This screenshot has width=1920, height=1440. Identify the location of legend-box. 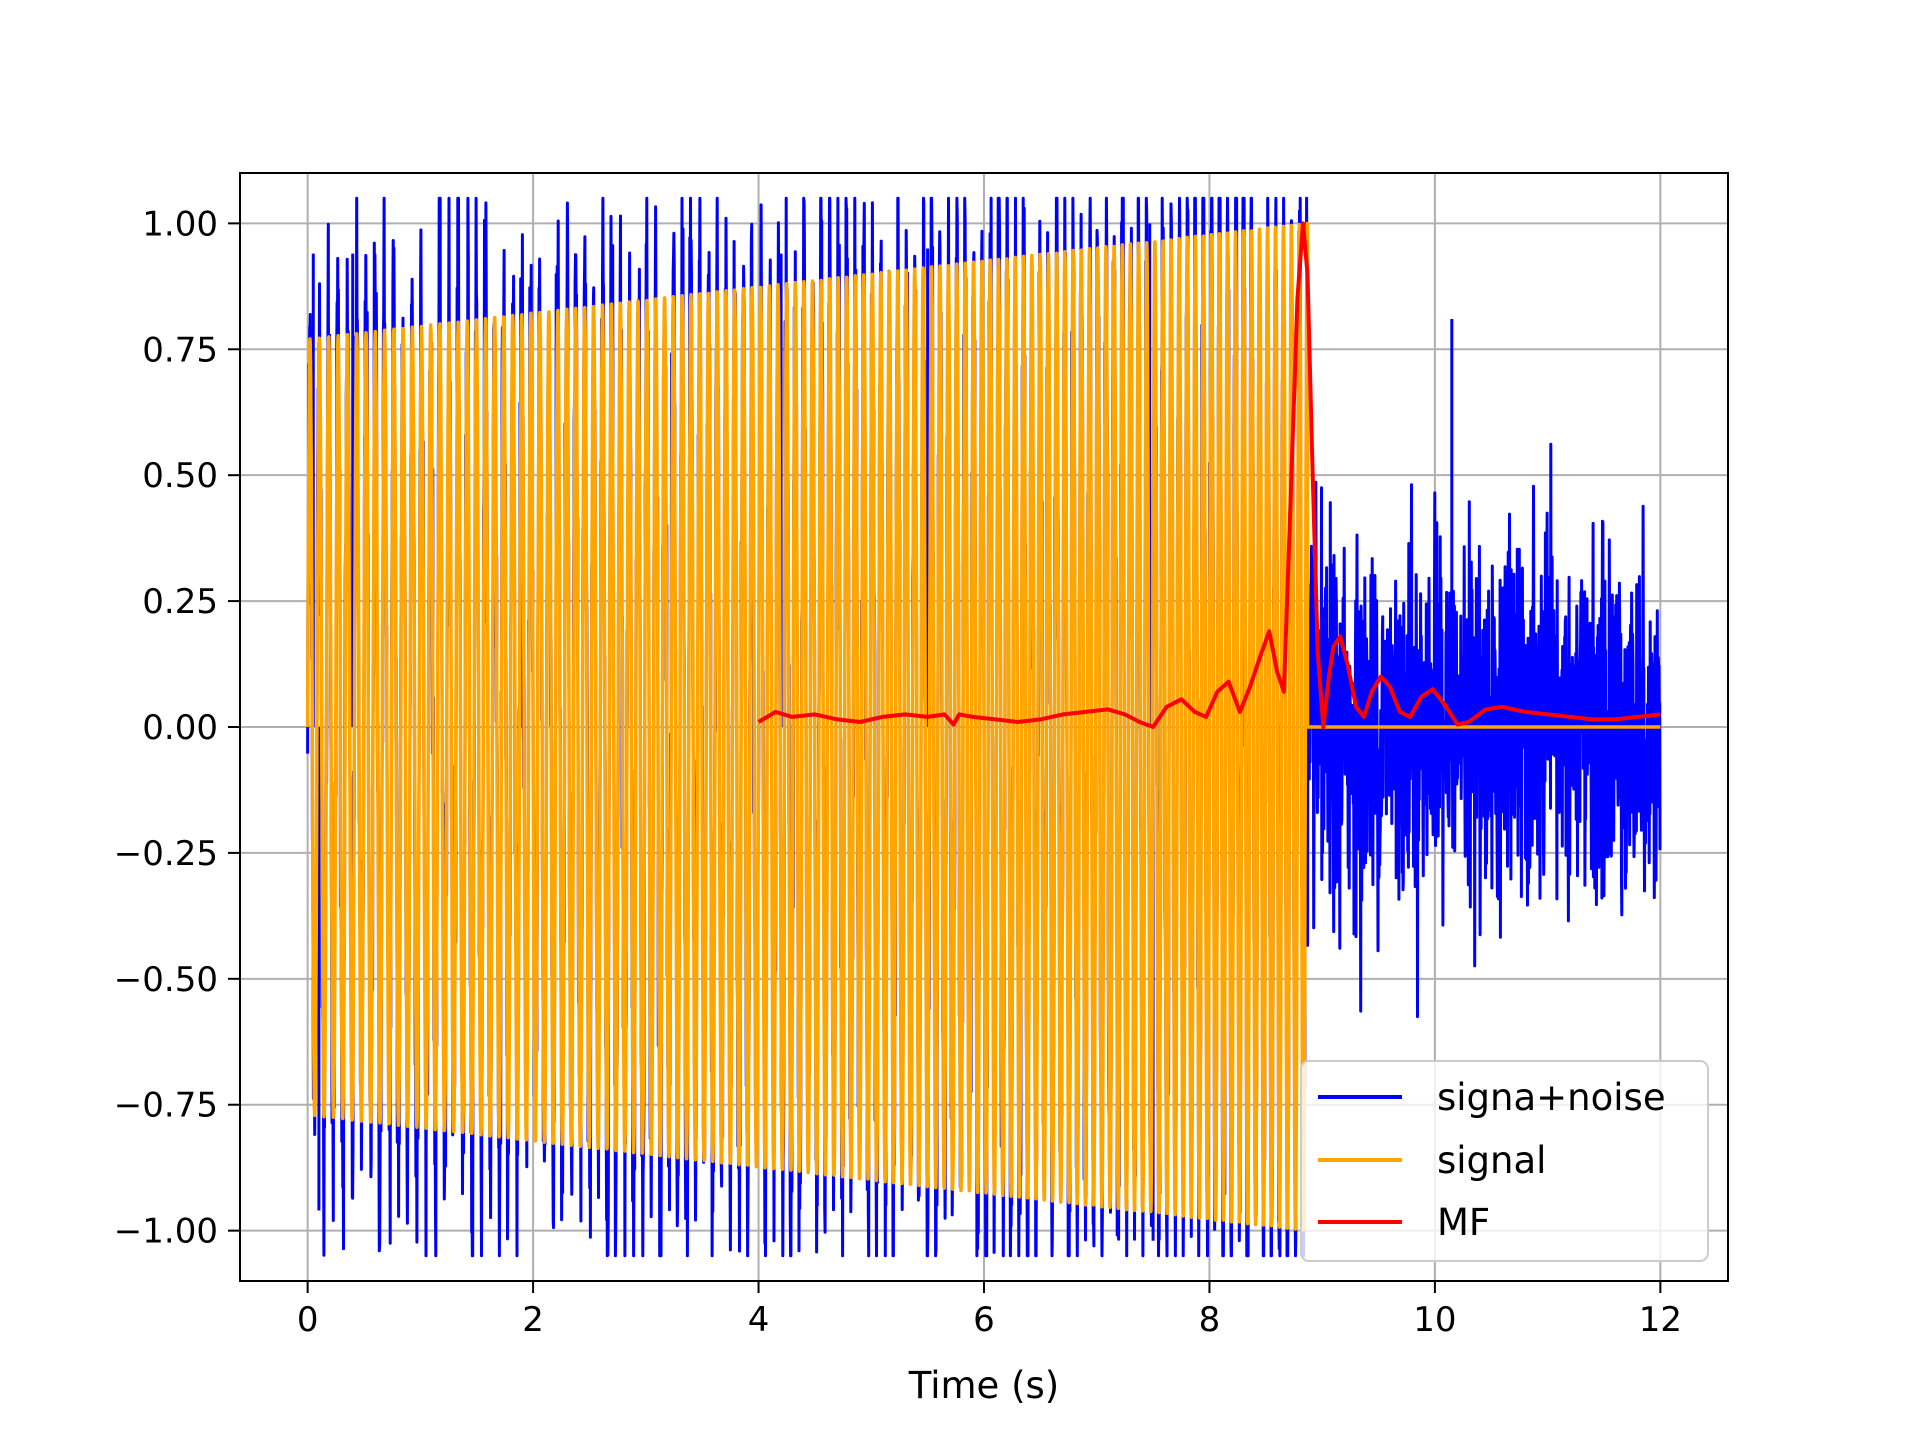
(1504, 1161).